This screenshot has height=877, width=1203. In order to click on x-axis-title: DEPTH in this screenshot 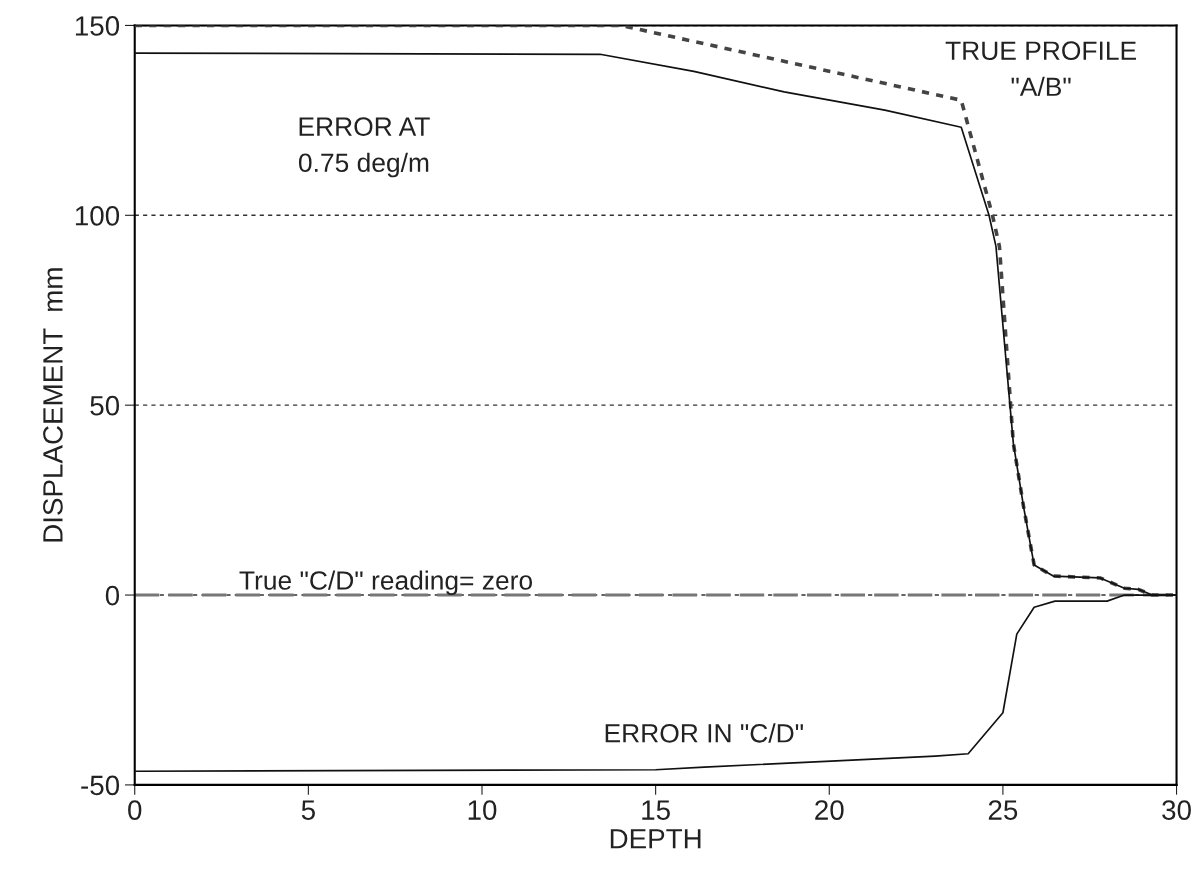, I will do `click(655, 839)`.